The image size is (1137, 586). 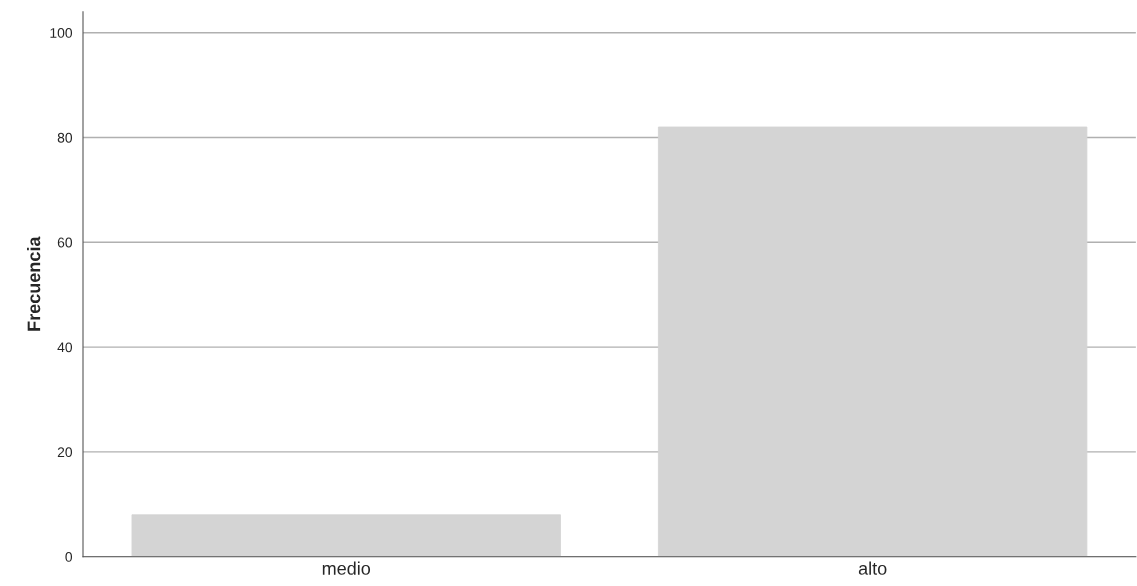 I want to click on y-tick-label: 40, so click(x=65, y=347).